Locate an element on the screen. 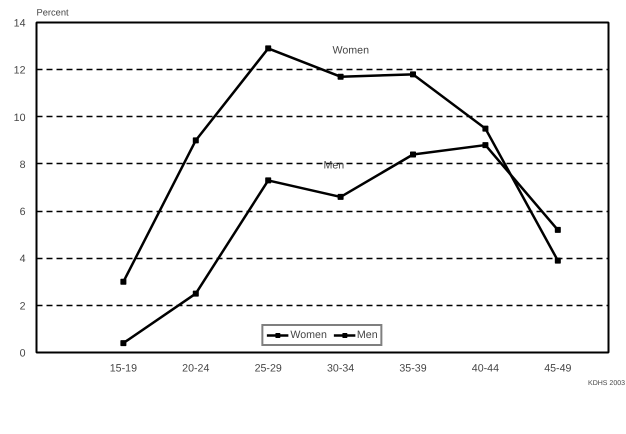  y-tick-label: 14 is located at coordinates (20, 24).